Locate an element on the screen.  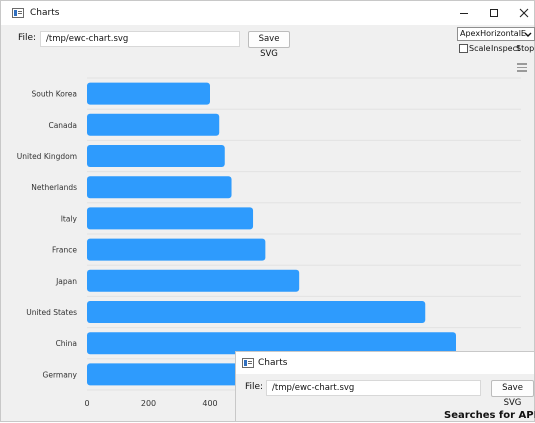
bar-united-kingdom is located at coordinates (156, 156).